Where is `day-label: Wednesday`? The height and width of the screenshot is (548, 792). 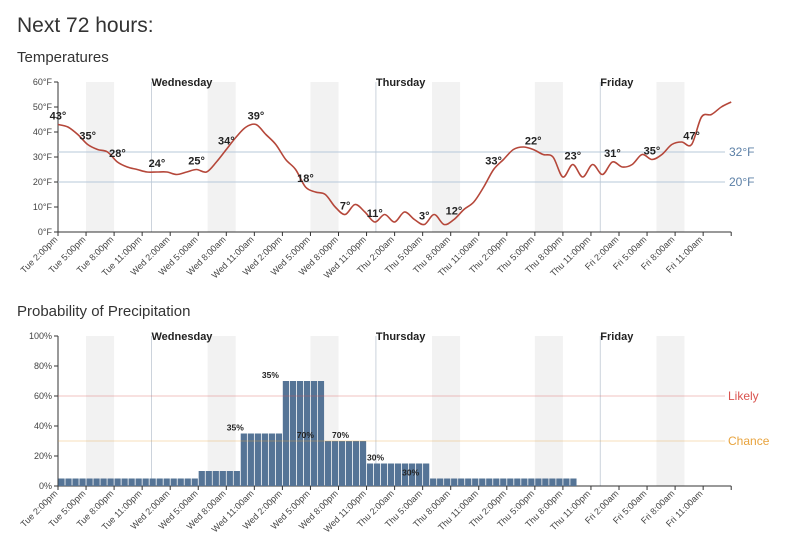
day-label: Wednesday is located at coordinates (183, 83).